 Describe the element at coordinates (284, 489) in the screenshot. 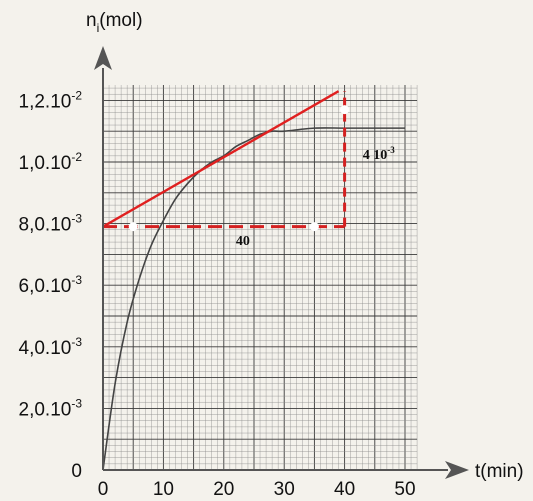

I see `x-tick-label: 30` at that location.